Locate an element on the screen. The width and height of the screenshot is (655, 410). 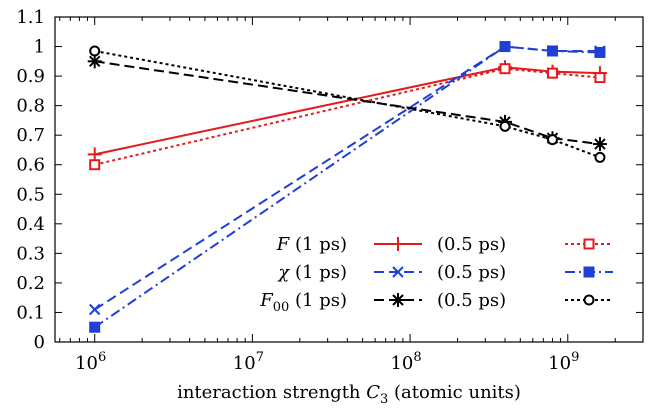
x-tick-label: 10⁹ is located at coordinates (563, 362).